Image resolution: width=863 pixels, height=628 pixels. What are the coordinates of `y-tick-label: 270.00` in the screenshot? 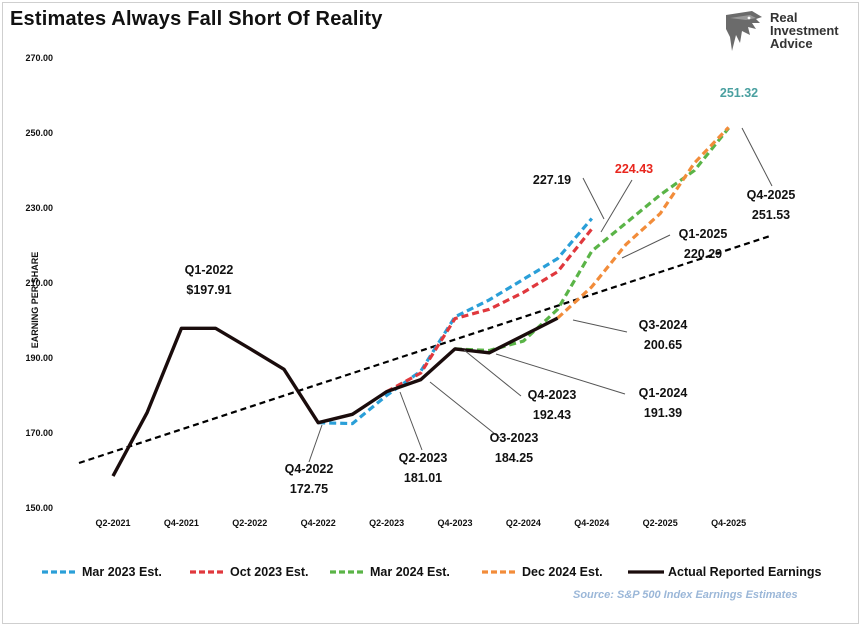 It's located at (39, 58).